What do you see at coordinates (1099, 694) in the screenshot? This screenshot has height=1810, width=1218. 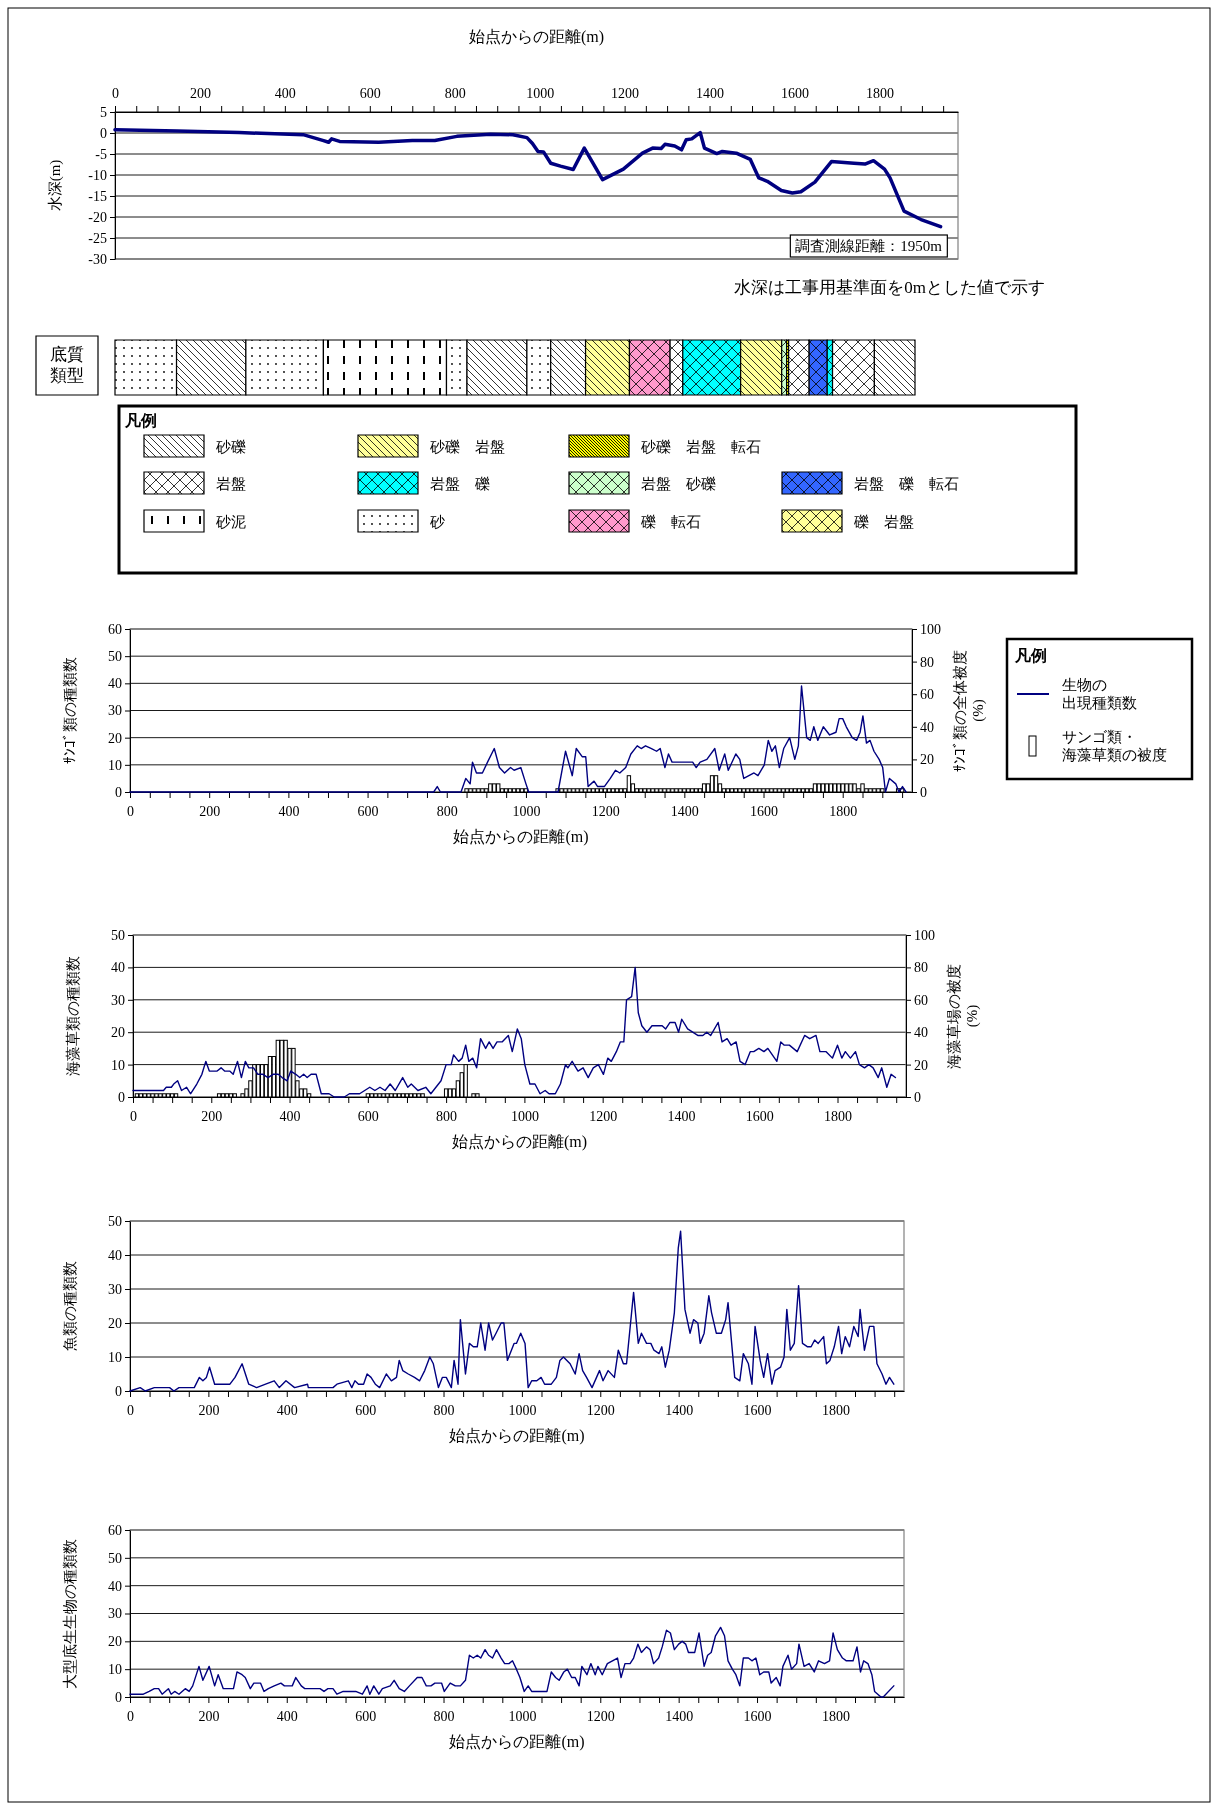 I see `legend-label: 生物の出現種類数` at bounding box center [1099, 694].